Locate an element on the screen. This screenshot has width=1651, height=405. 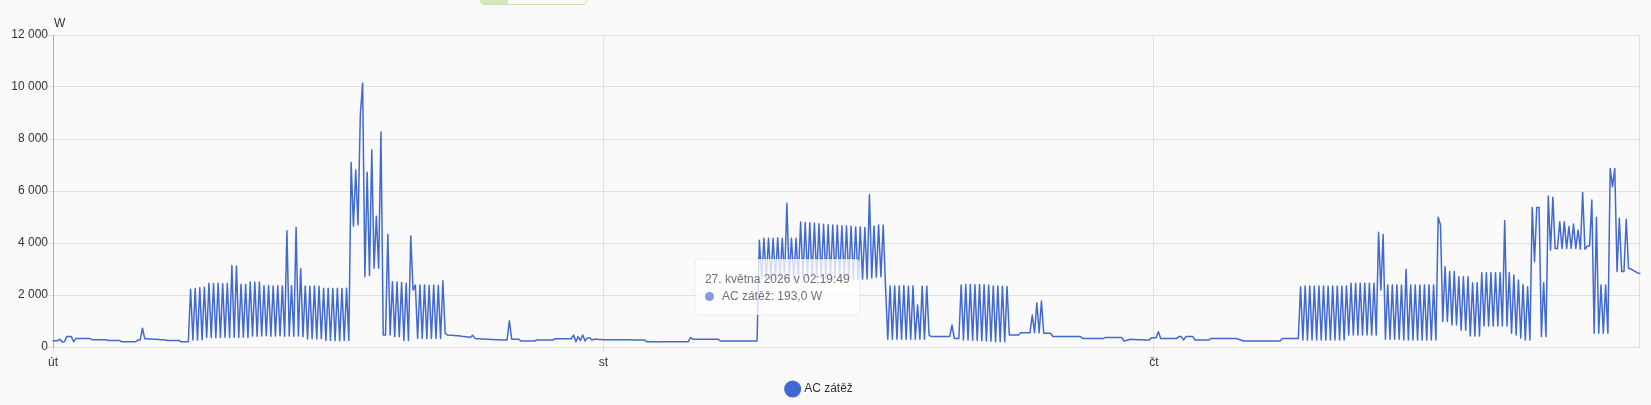
annotation: 27. května 2026 v 02:19:49 is located at coordinates (777, 279).